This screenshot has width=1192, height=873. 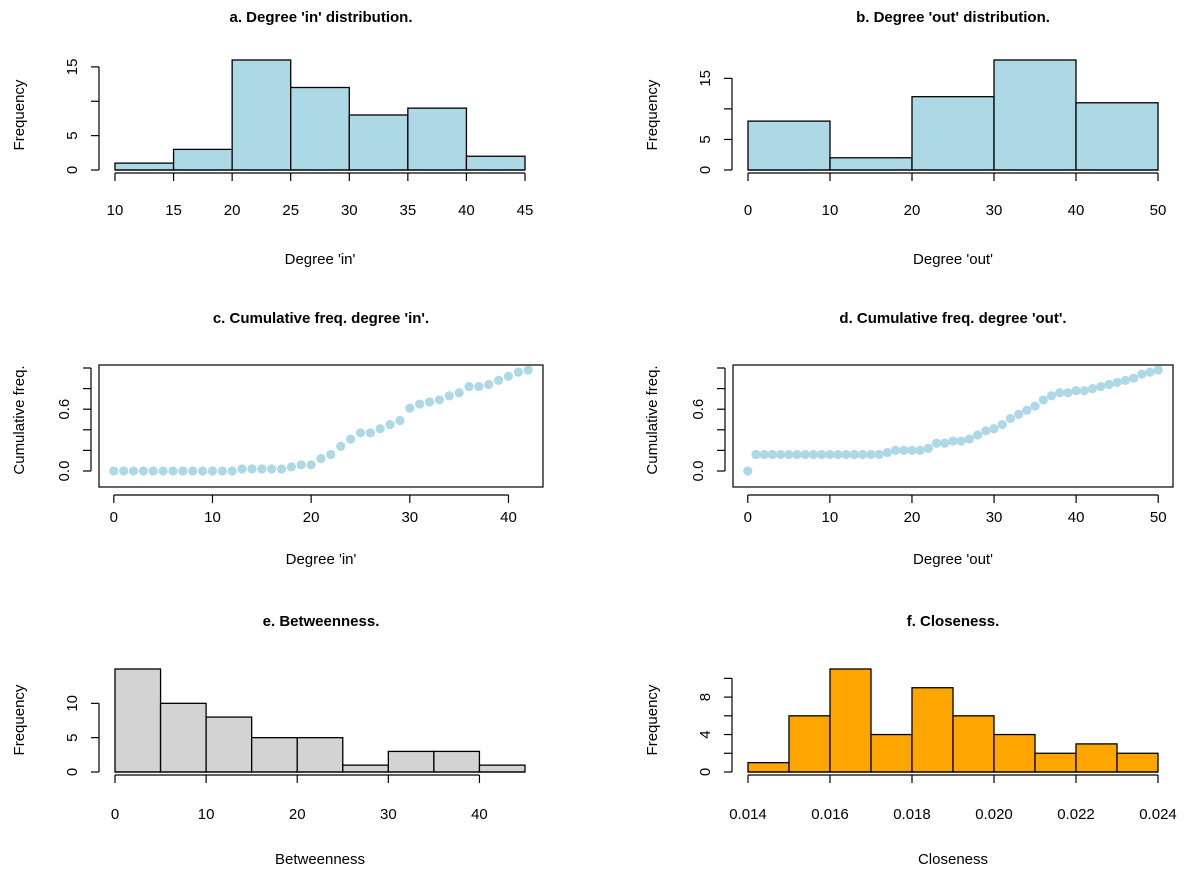 What do you see at coordinates (320, 859) in the screenshot?
I see `x-axis-label: Betweenness` at bounding box center [320, 859].